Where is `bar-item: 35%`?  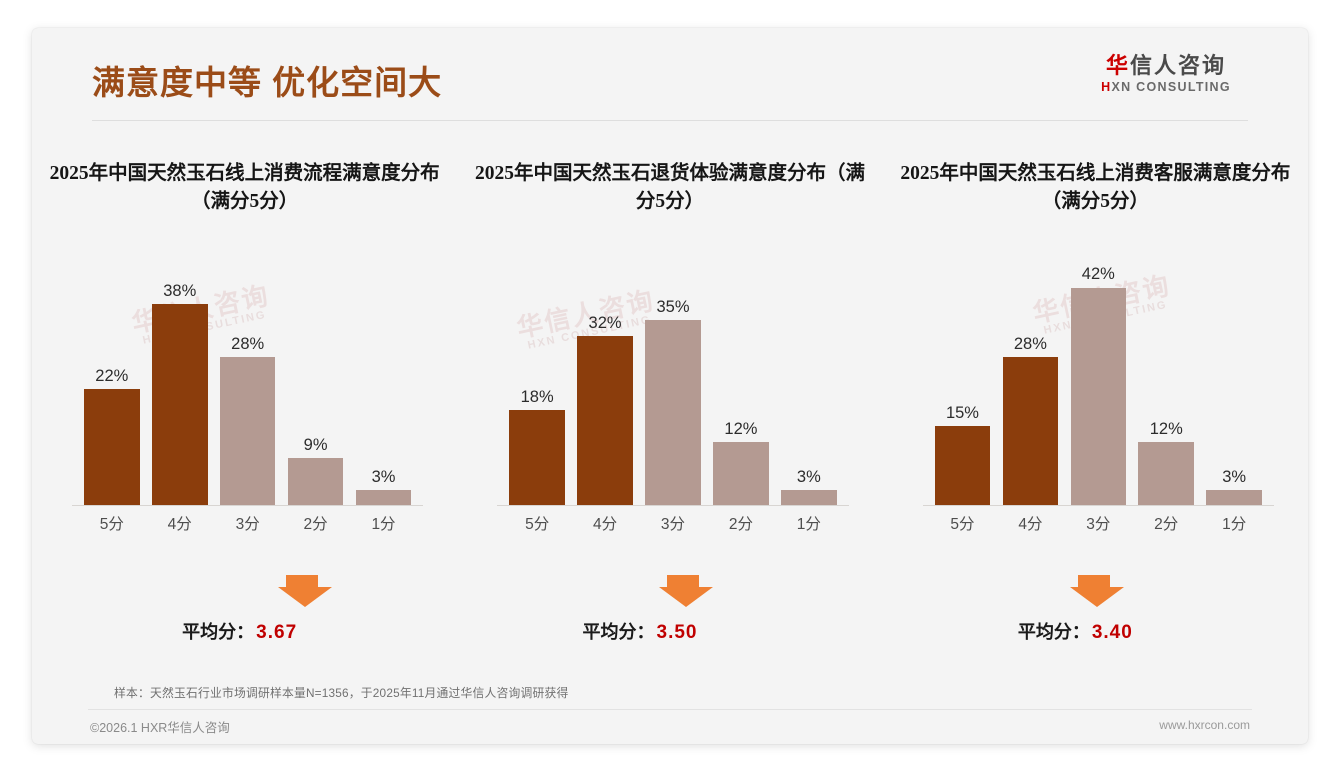
bar-item: 35% is located at coordinates (673, 386).